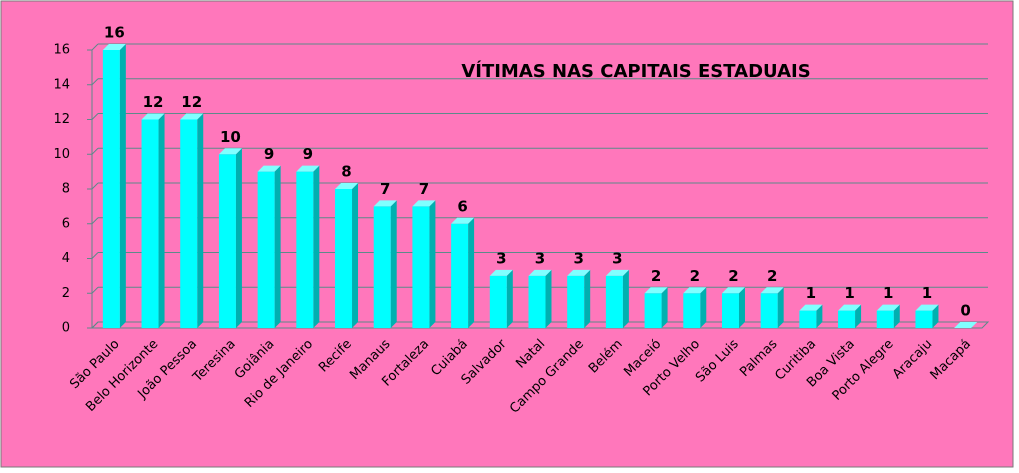  I want to click on y-tick-label: 10, so click(61, 154).